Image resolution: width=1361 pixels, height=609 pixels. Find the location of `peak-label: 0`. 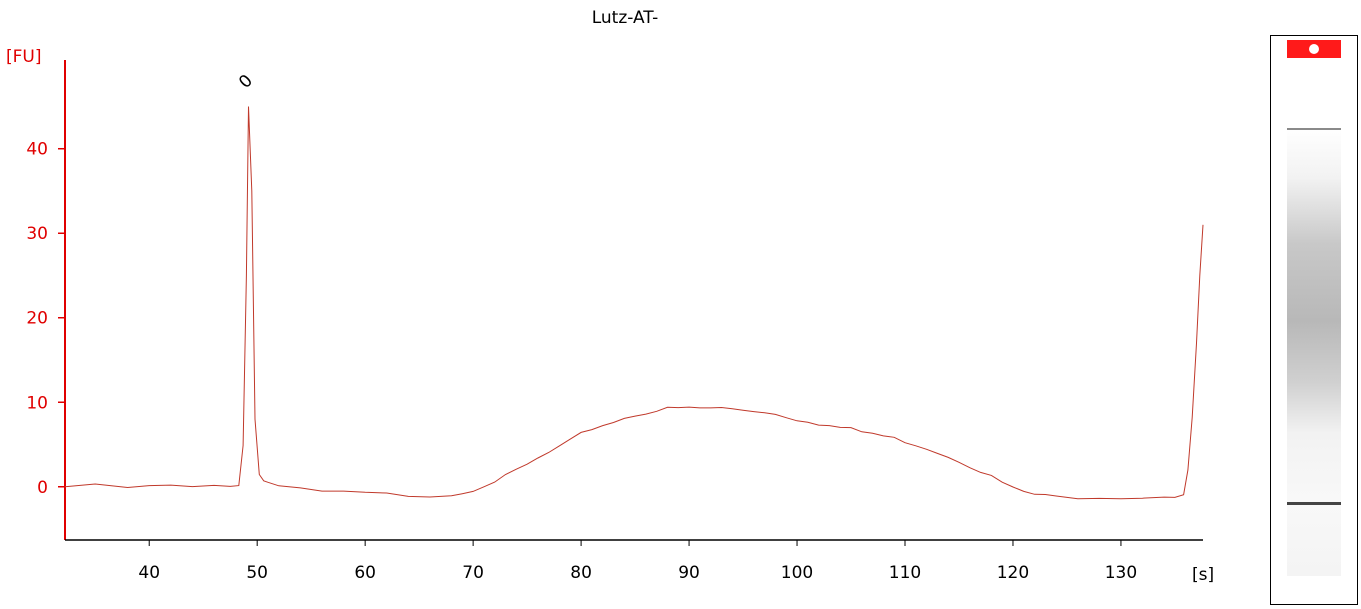

peak-label: 0 is located at coordinates (246, 82).